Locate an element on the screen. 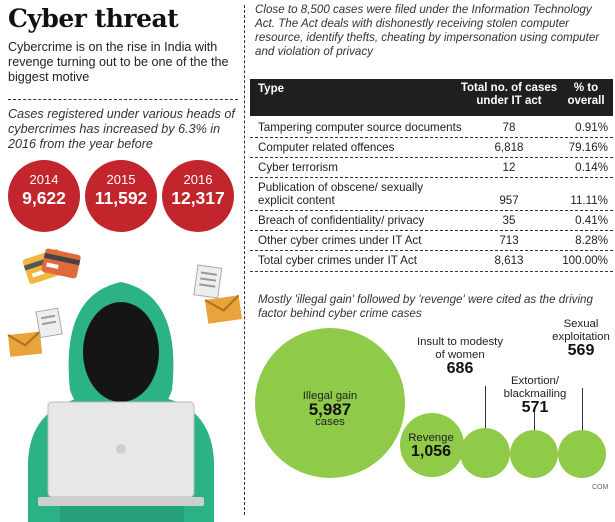 The width and height of the screenshot is (615, 522). motive-label: Extortion/ blackmailing is located at coordinates (535, 387).